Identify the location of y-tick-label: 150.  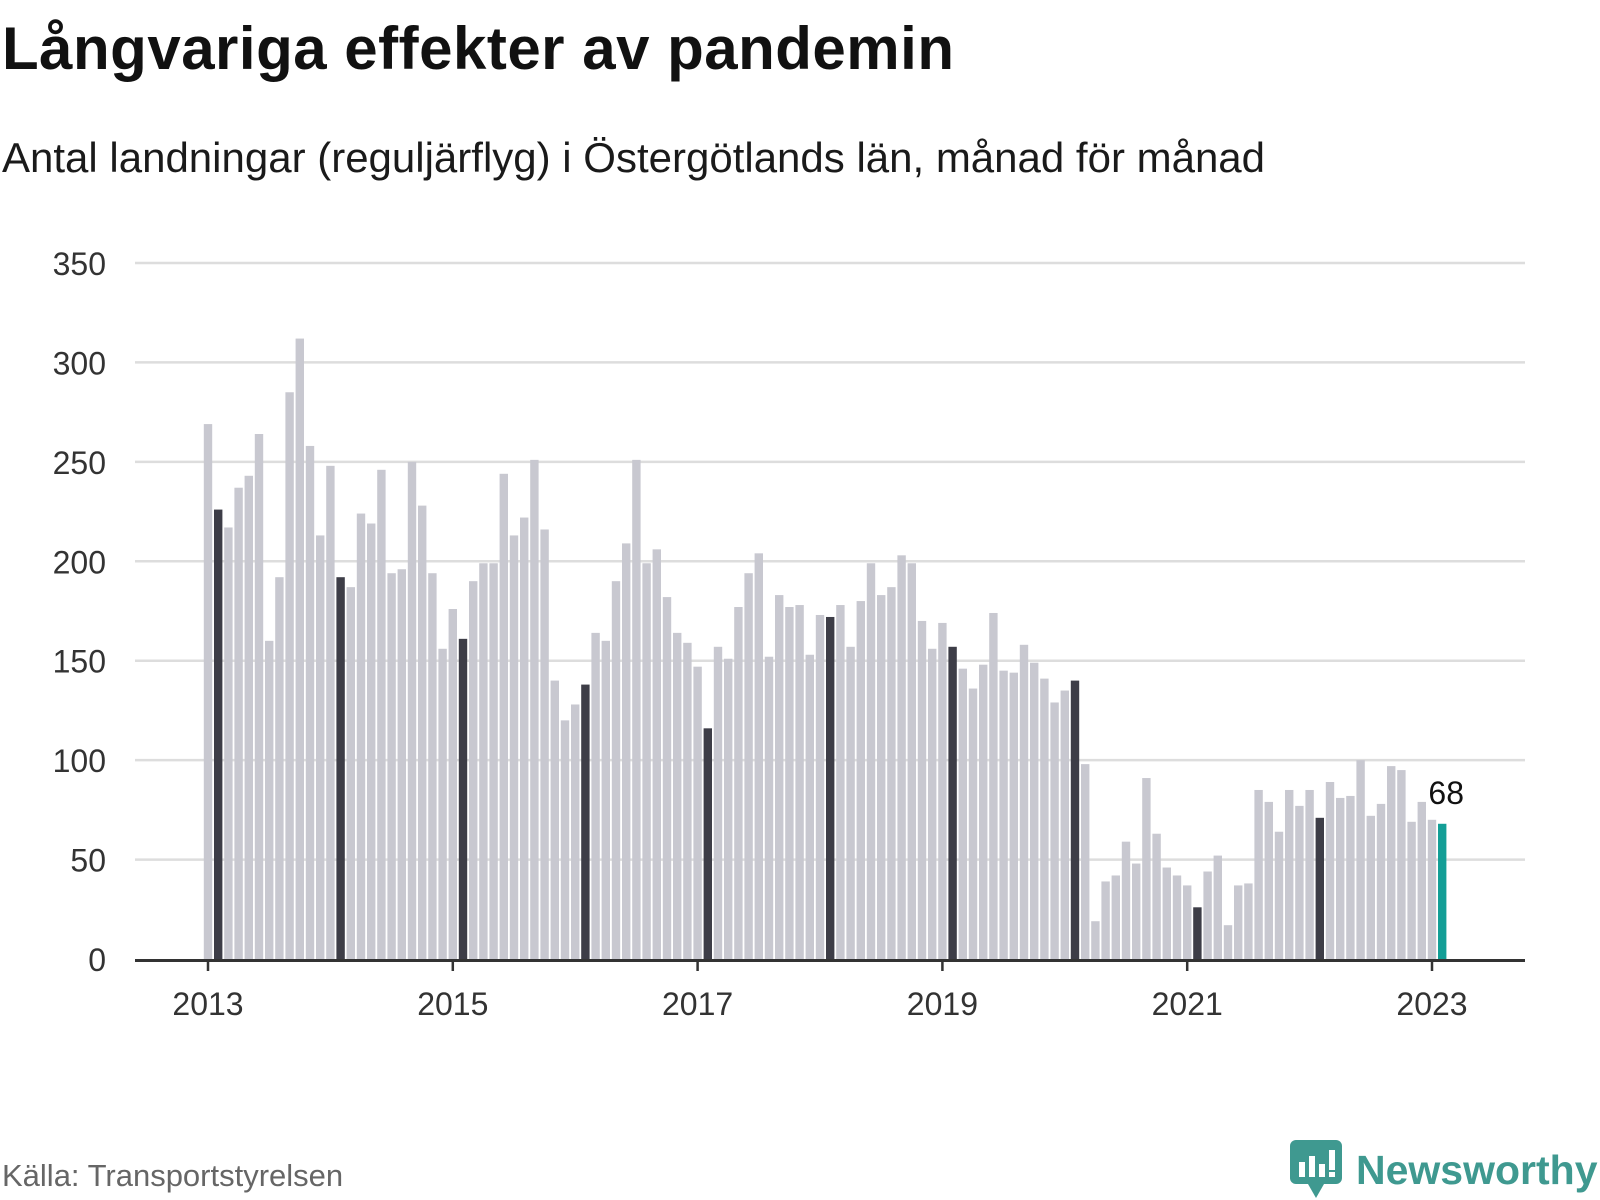
(79, 662).